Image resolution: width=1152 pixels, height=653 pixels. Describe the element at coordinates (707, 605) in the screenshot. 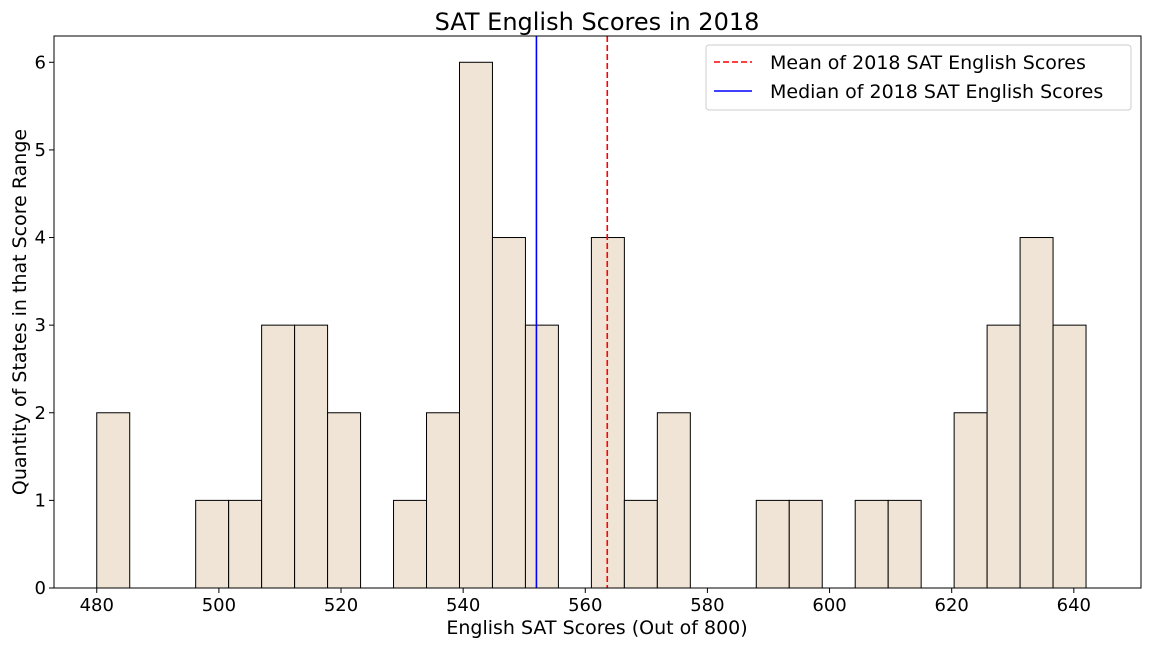

I see `x-tick-label: 580` at that location.